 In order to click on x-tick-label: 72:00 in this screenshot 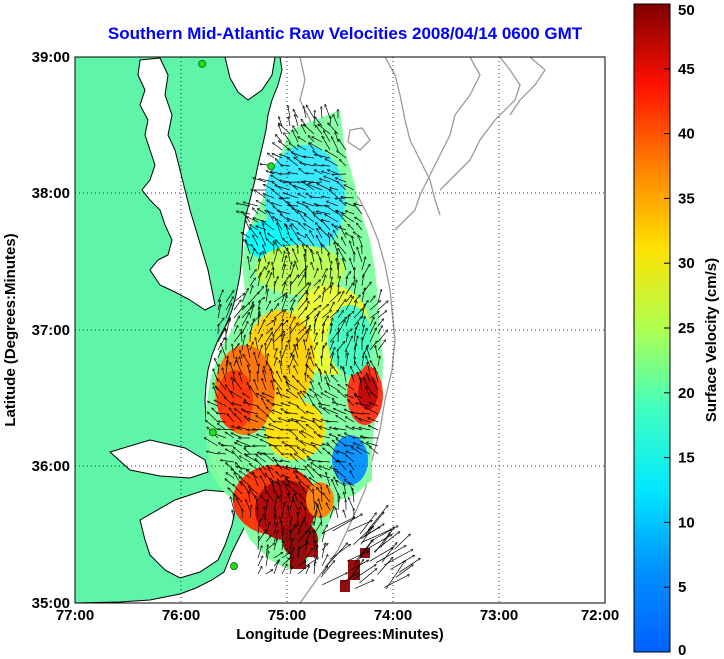, I will do `click(600, 615)`.